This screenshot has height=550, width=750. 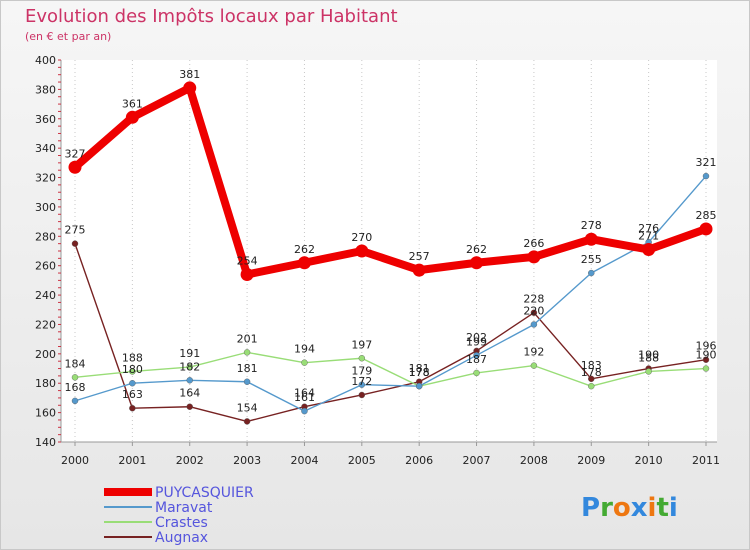 What do you see at coordinates (247, 368) in the screenshot?
I see `label-maravat-2003: 181` at bounding box center [247, 368].